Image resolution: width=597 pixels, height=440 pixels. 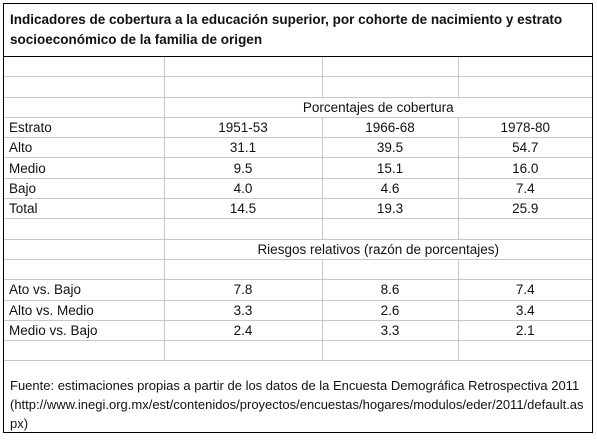 I want to click on coverage-row: Bajo 4.0 4.6 7.4, so click(x=298, y=189).